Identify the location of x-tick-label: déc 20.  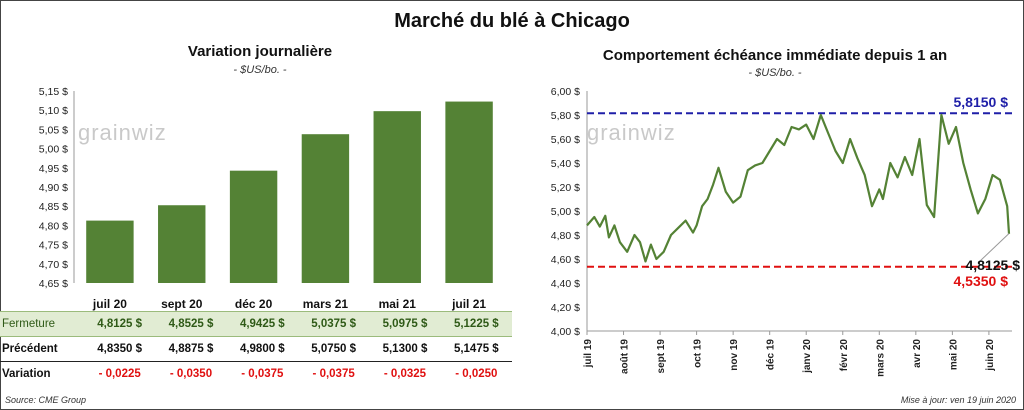
(254, 304).